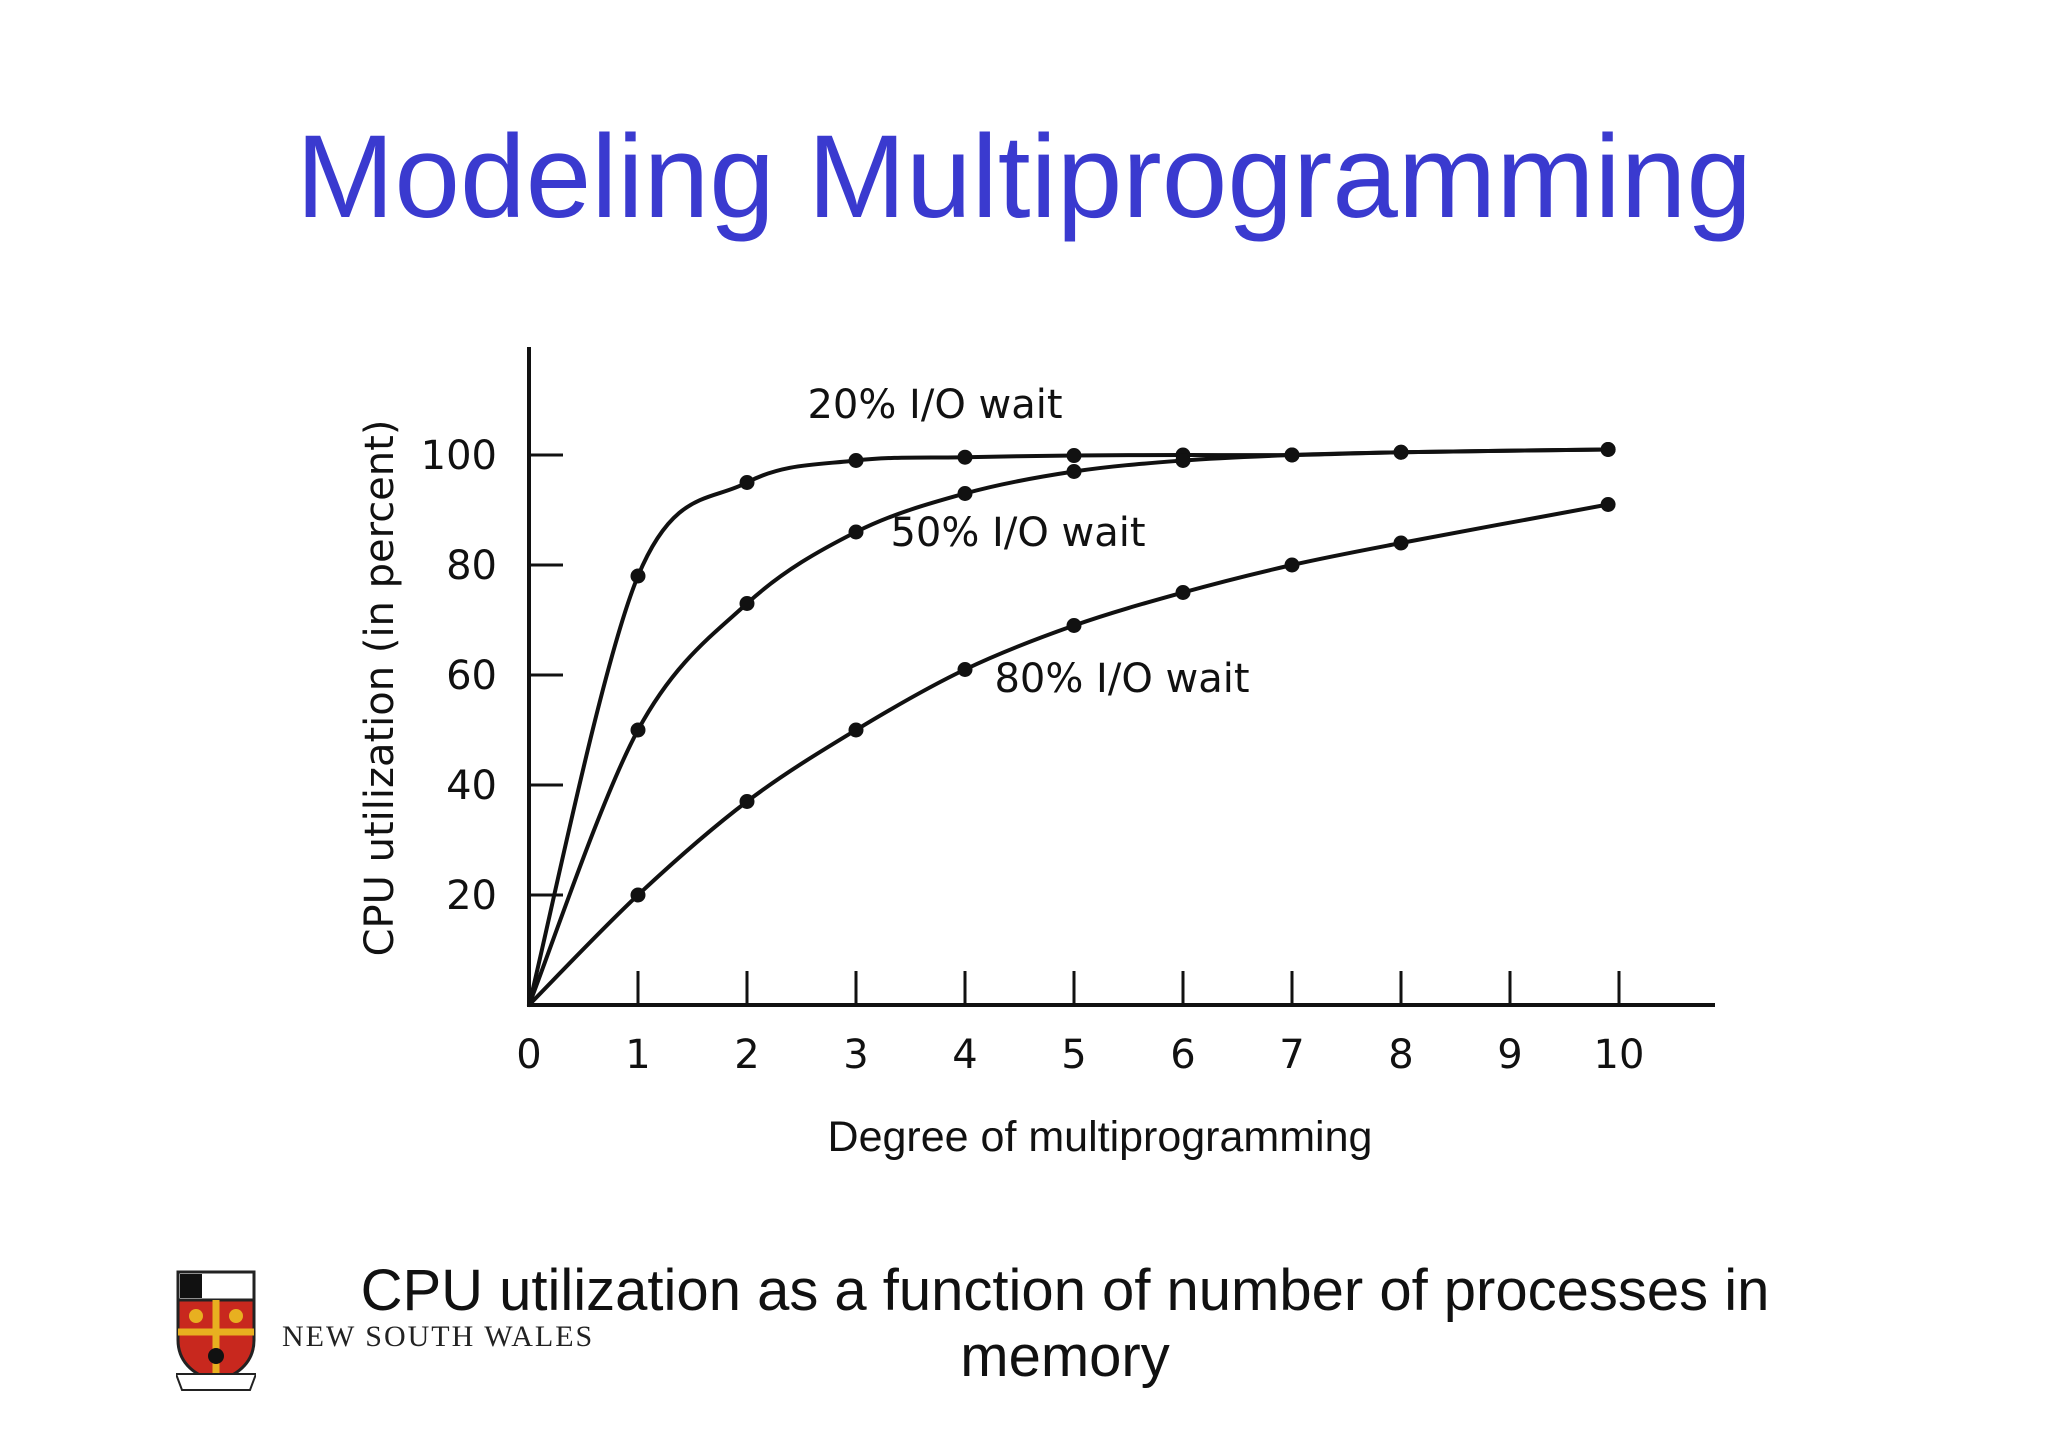 The width and height of the screenshot is (2048, 1447). I want to click on x-tick-label-0: 0, so click(528, 1055).